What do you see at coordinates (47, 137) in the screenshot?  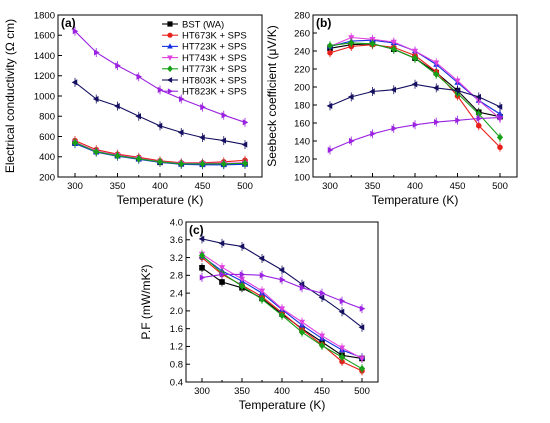 I see `y-tick-label: 600` at bounding box center [47, 137].